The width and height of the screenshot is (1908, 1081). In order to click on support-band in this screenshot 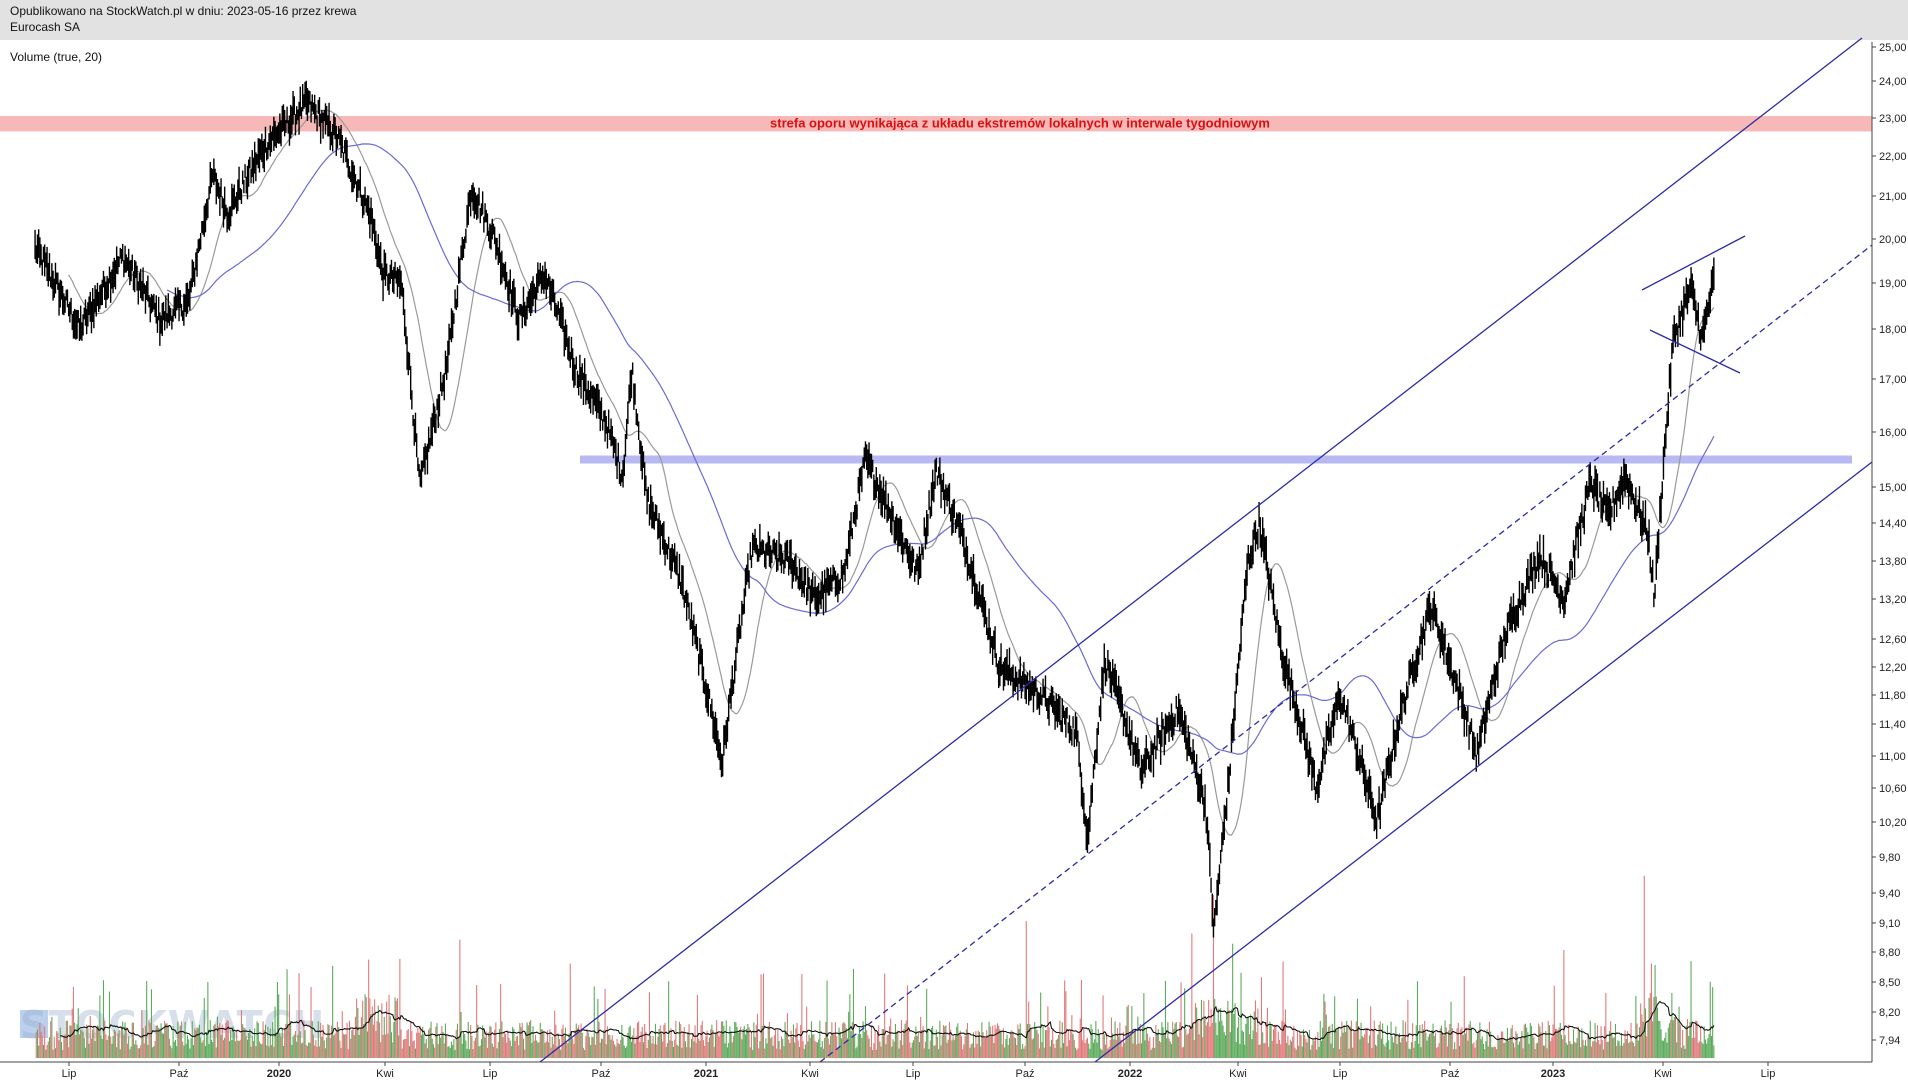, I will do `click(1216, 459)`.